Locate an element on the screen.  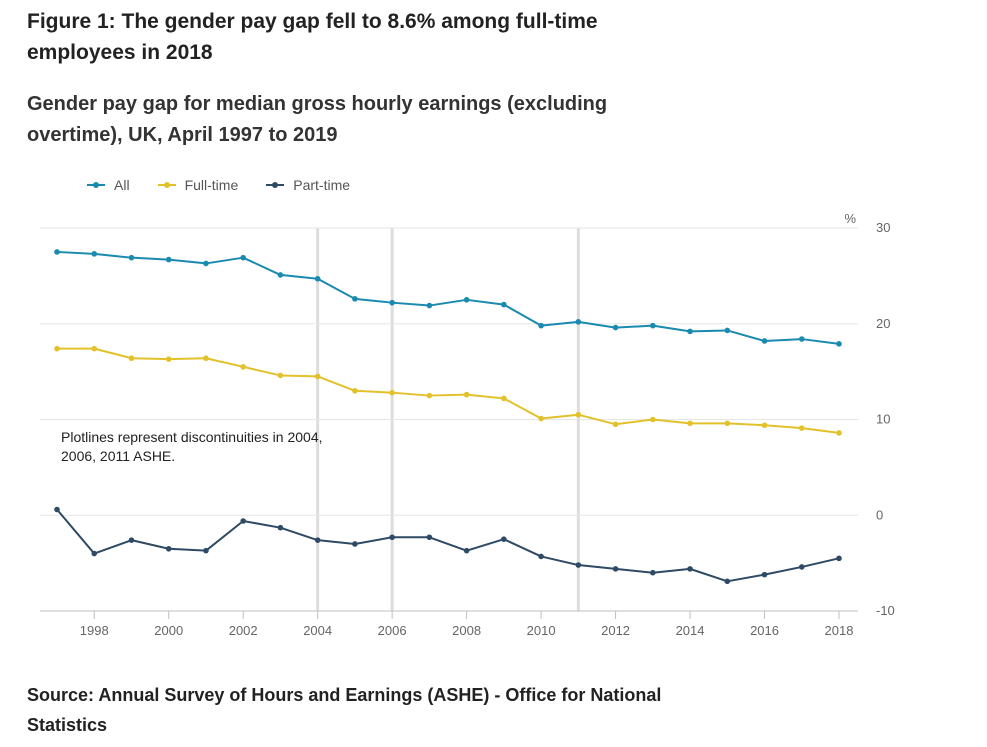
y-unit-label: % is located at coordinates (850, 218).